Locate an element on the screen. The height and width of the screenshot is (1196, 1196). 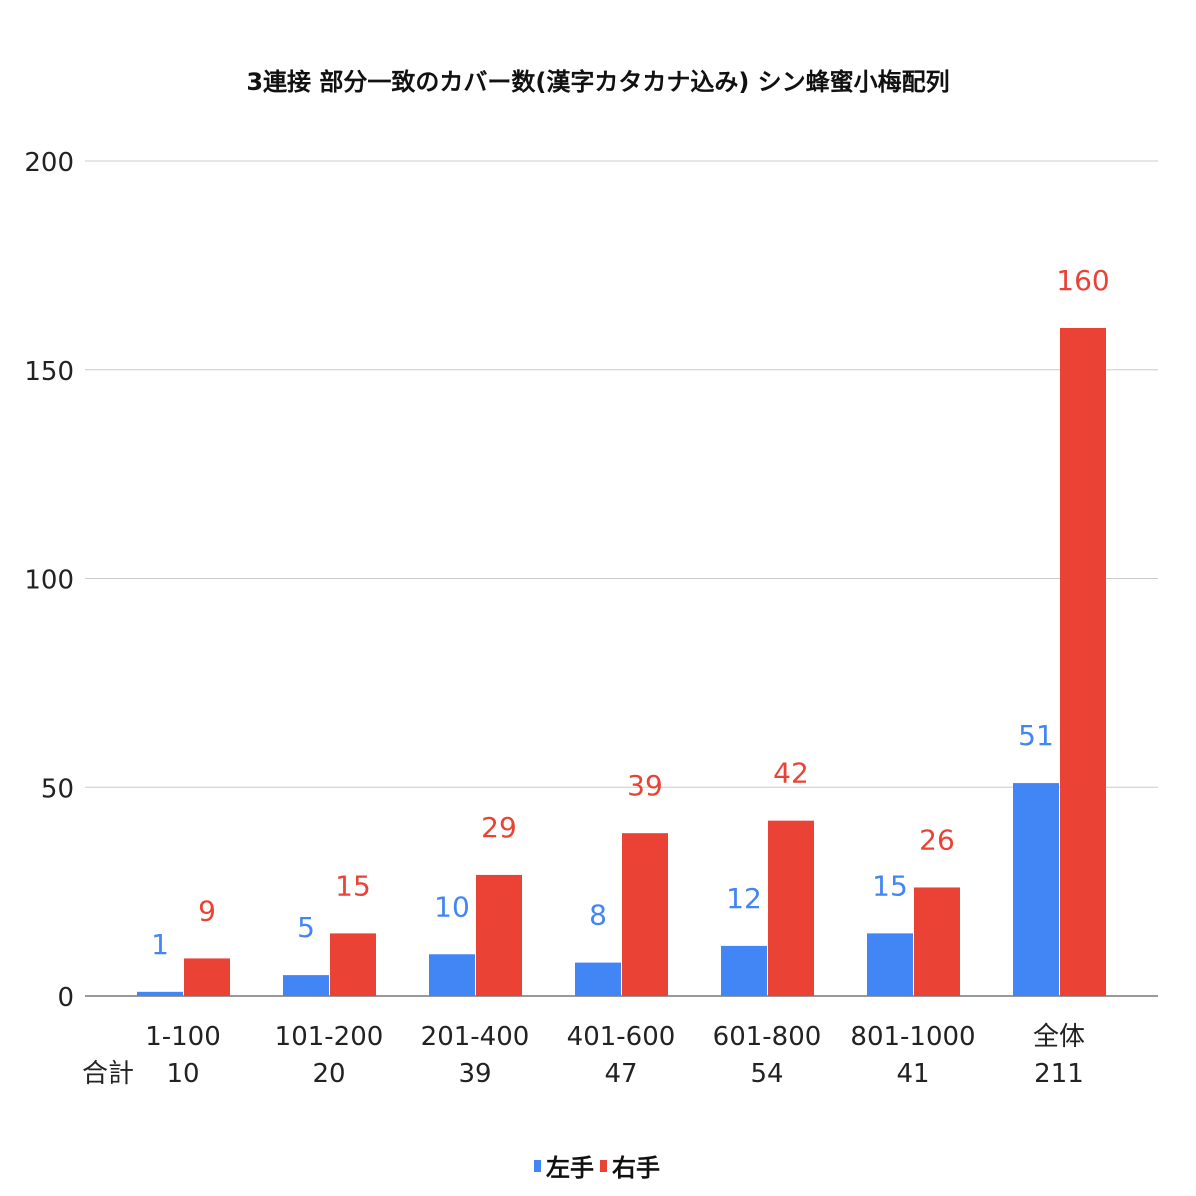
data-label: 160 is located at coordinates (1082, 280).